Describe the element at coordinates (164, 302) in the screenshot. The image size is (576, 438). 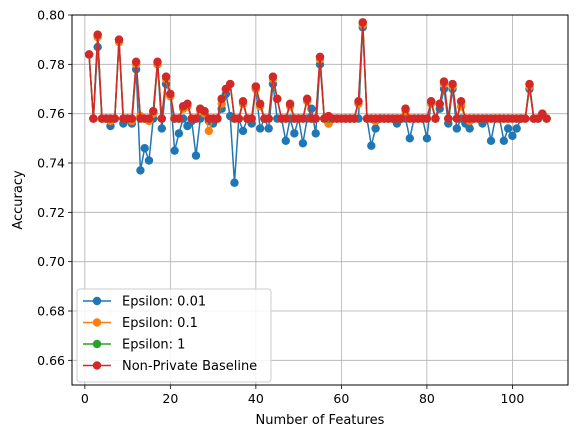
I see `legend-label: Epsilon: 0.01` at that location.